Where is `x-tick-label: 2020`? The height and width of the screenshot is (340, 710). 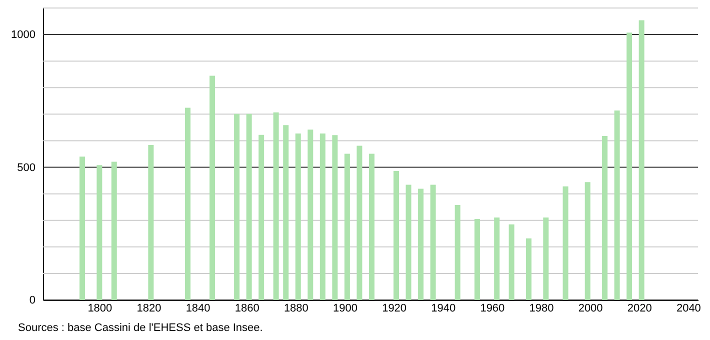
x-tick-label: 2020 is located at coordinates (639, 308).